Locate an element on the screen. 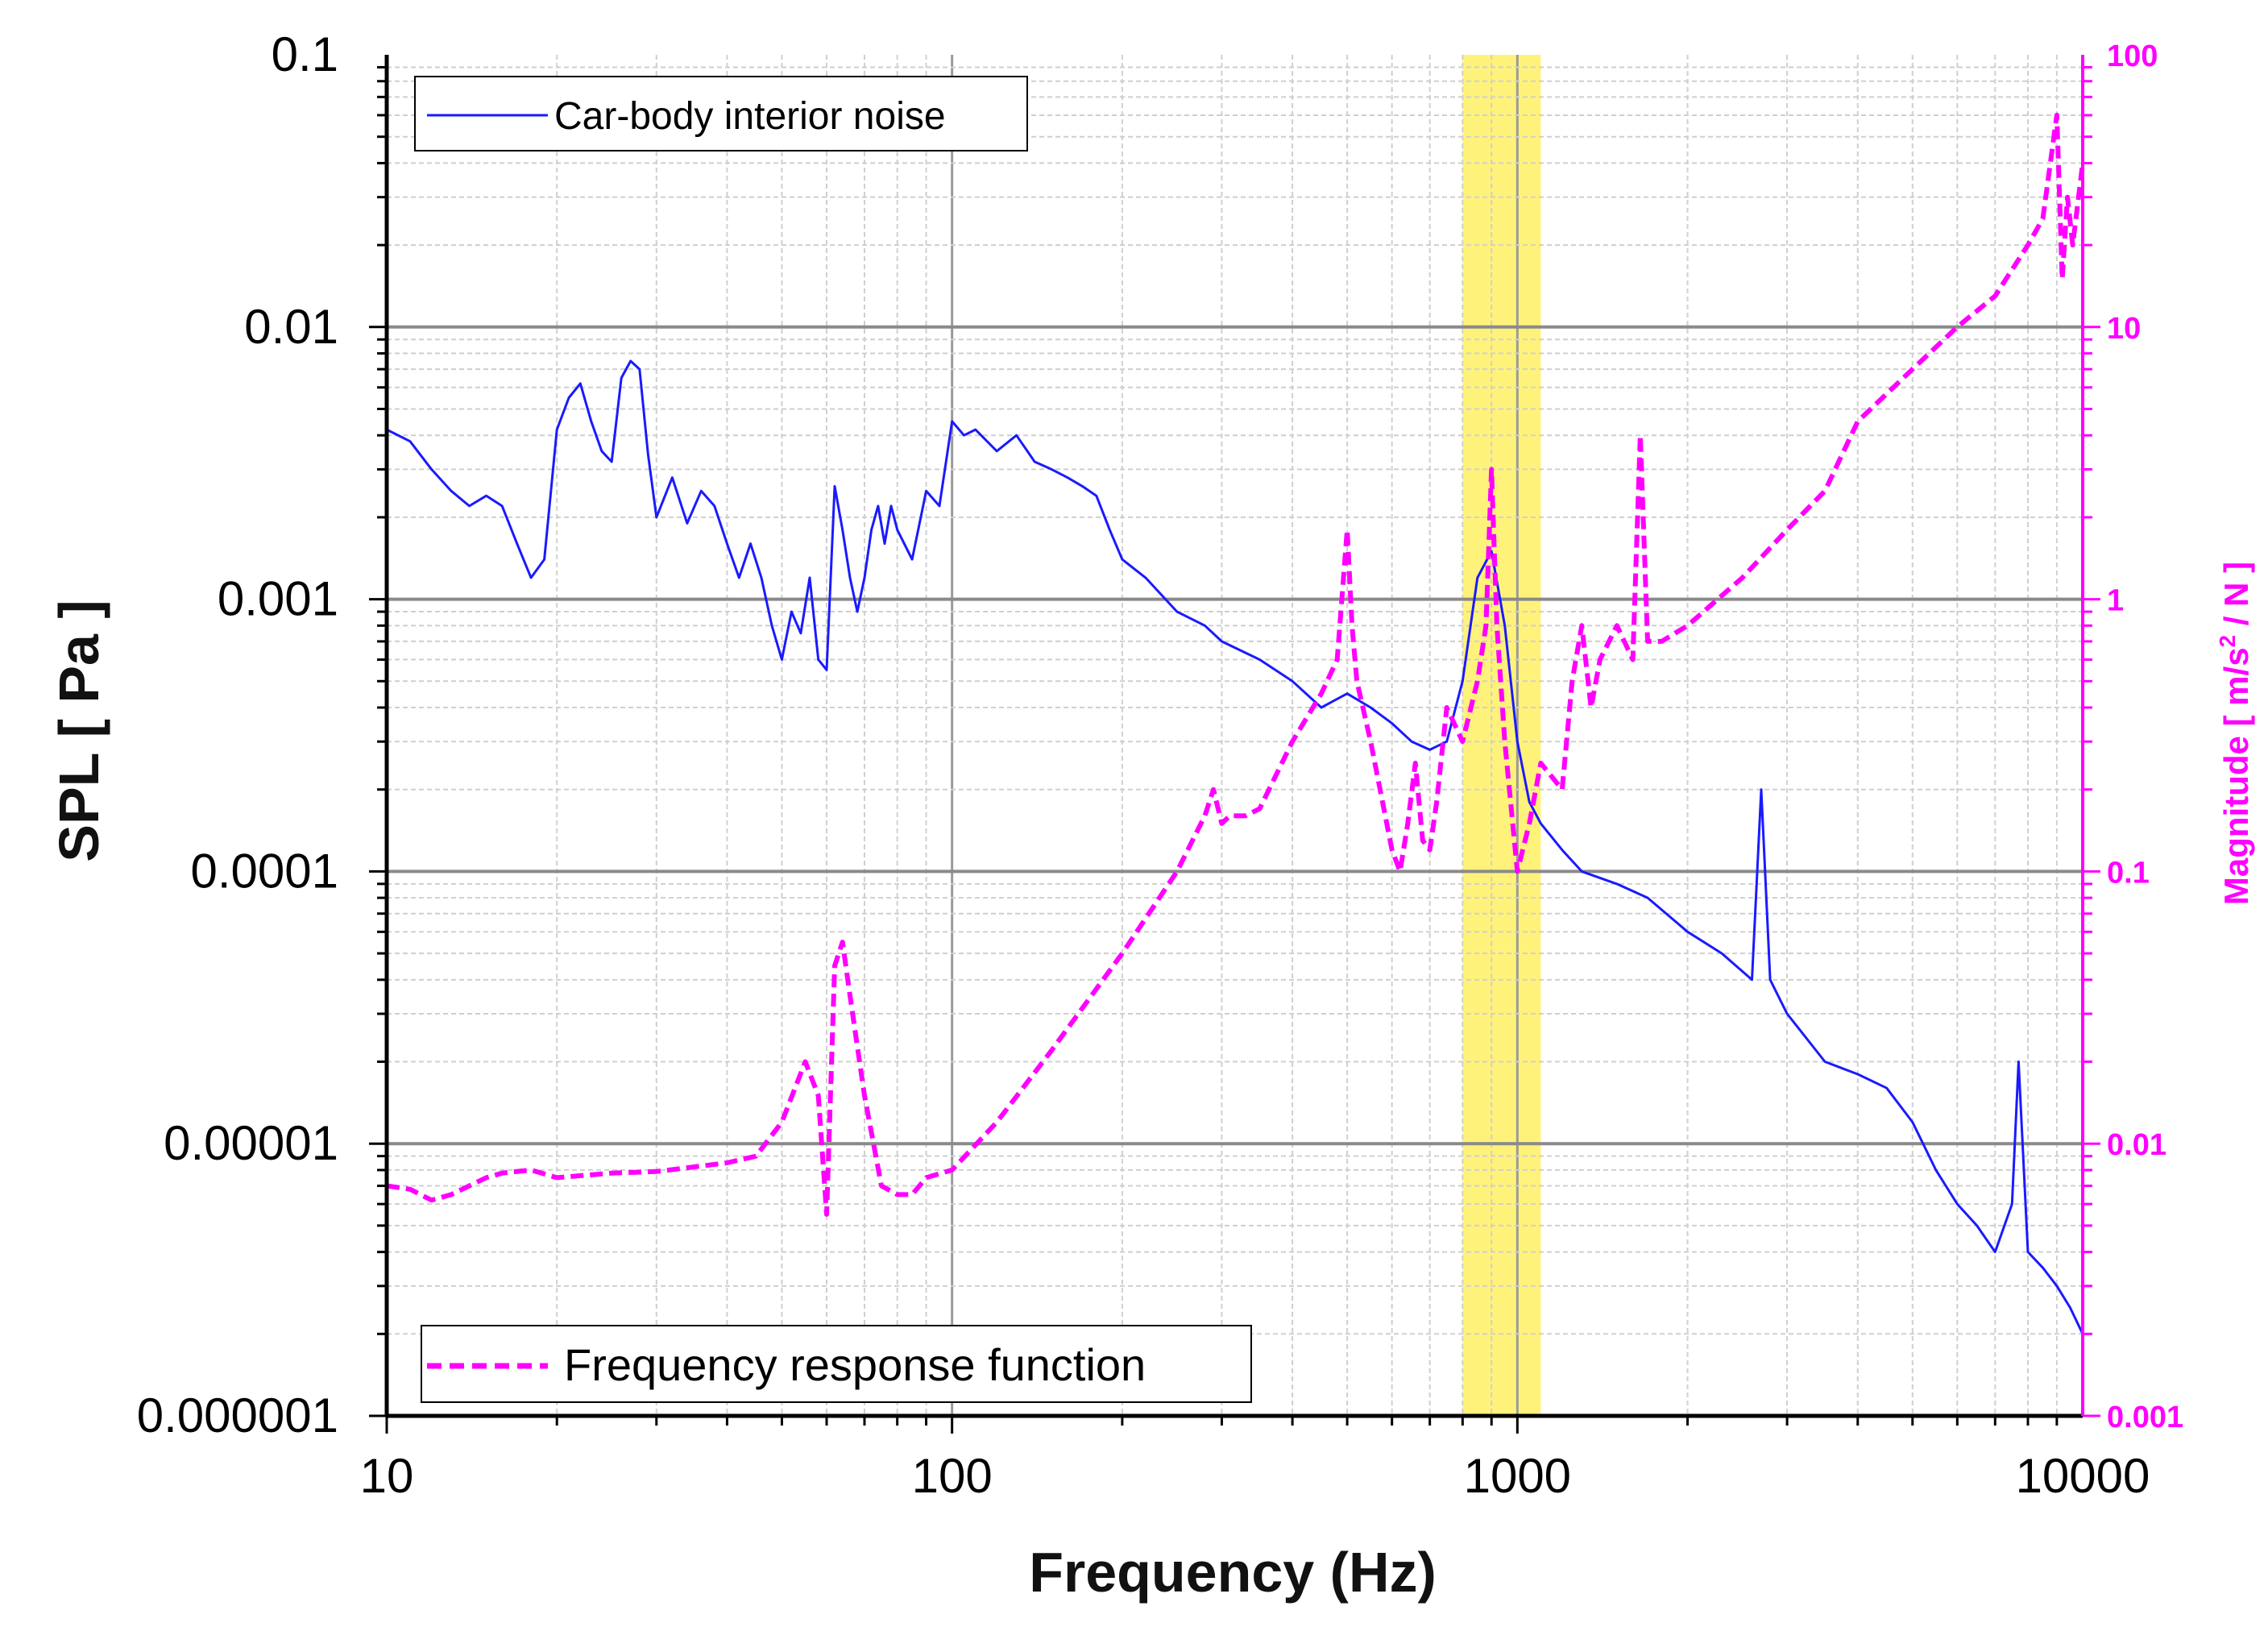 This screenshot has height=1627, width=2268. legend-interior-noise-label: Car-body interior noise is located at coordinates (750, 116).